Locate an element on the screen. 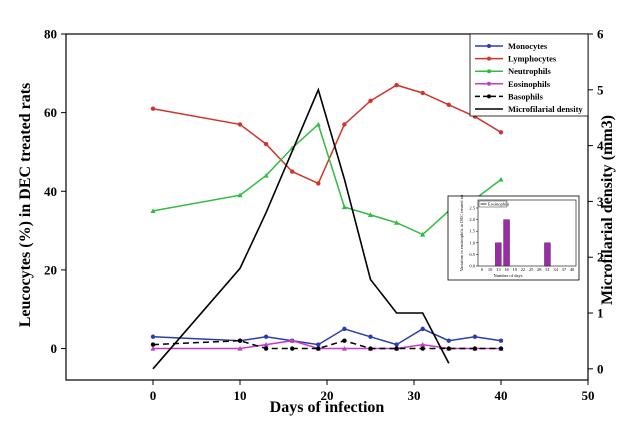 The height and width of the screenshot is (435, 631). inset-plot-frame is located at coordinates (527, 233).